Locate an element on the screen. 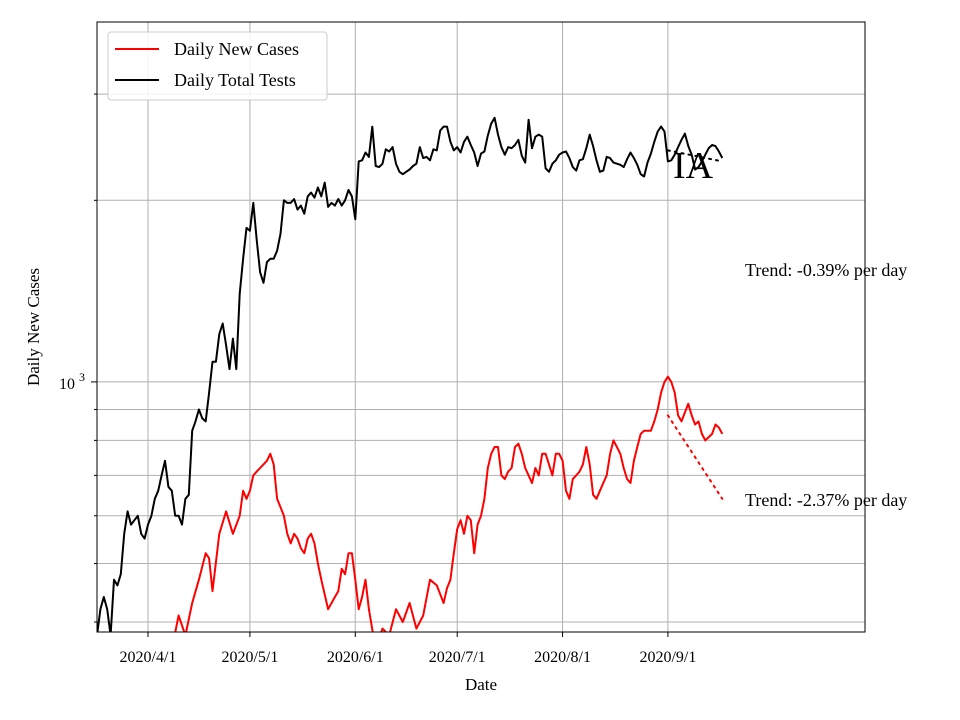 This screenshot has height=720, width=960. y-tick-label-exponent: 3 is located at coordinates (82, 377).